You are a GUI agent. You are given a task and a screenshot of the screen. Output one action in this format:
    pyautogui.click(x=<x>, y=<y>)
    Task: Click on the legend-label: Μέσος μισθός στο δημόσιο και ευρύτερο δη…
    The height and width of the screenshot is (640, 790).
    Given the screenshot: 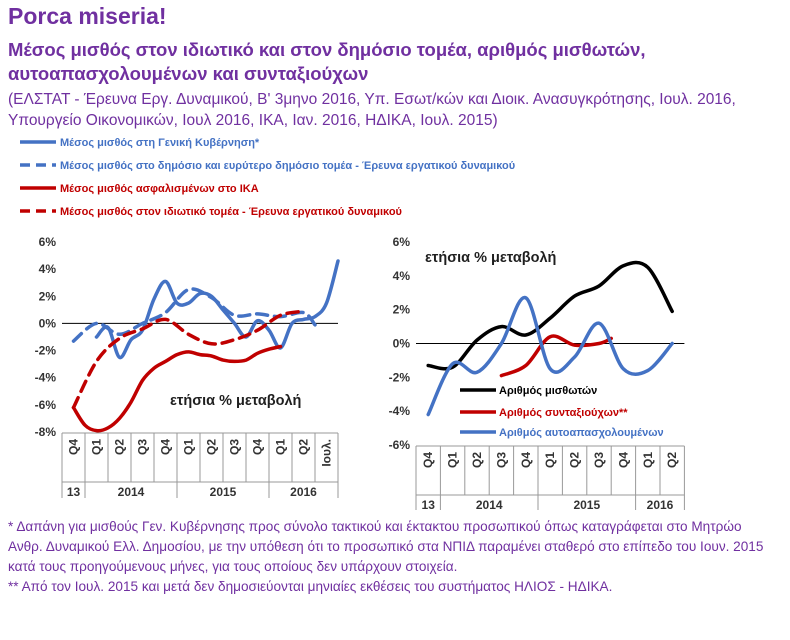 What is the action you would take?
    pyautogui.click(x=287, y=166)
    